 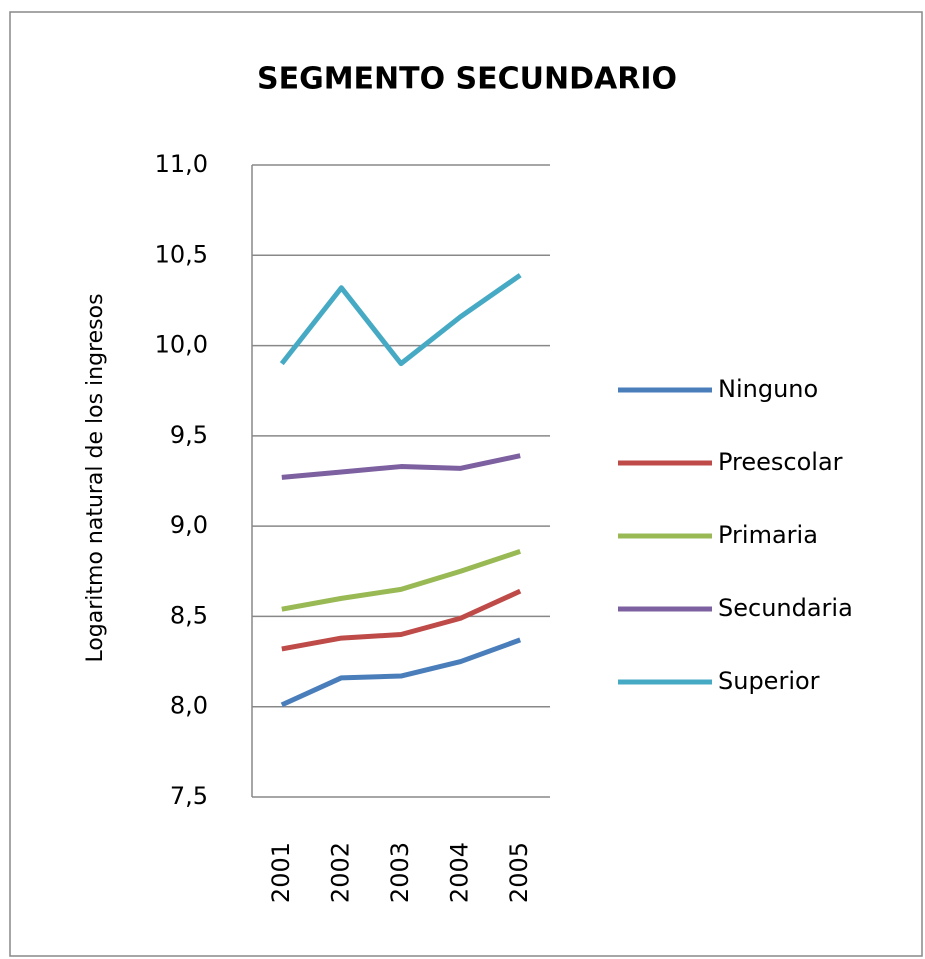 I want to click on legend-label: Primaria, so click(x=768, y=535).